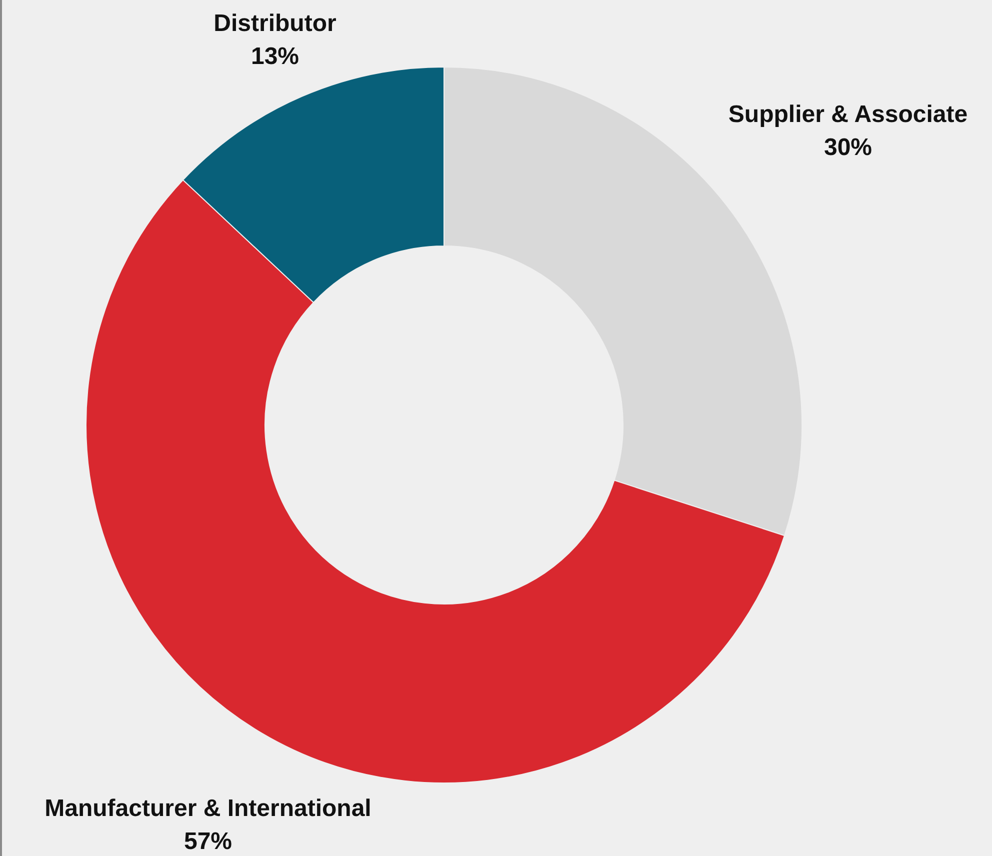 Image resolution: width=992 pixels, height=856 pixels. I want to click on data-label: 13%, so click(275, 56).